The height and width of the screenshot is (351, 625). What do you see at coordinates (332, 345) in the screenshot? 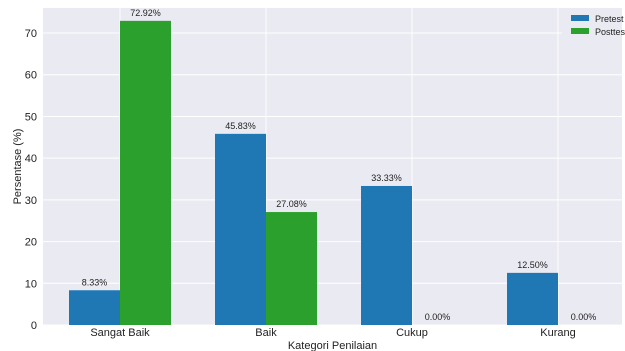
I see `x-axis-label: Kategori Penilaian` at bounding box center [332, 345].